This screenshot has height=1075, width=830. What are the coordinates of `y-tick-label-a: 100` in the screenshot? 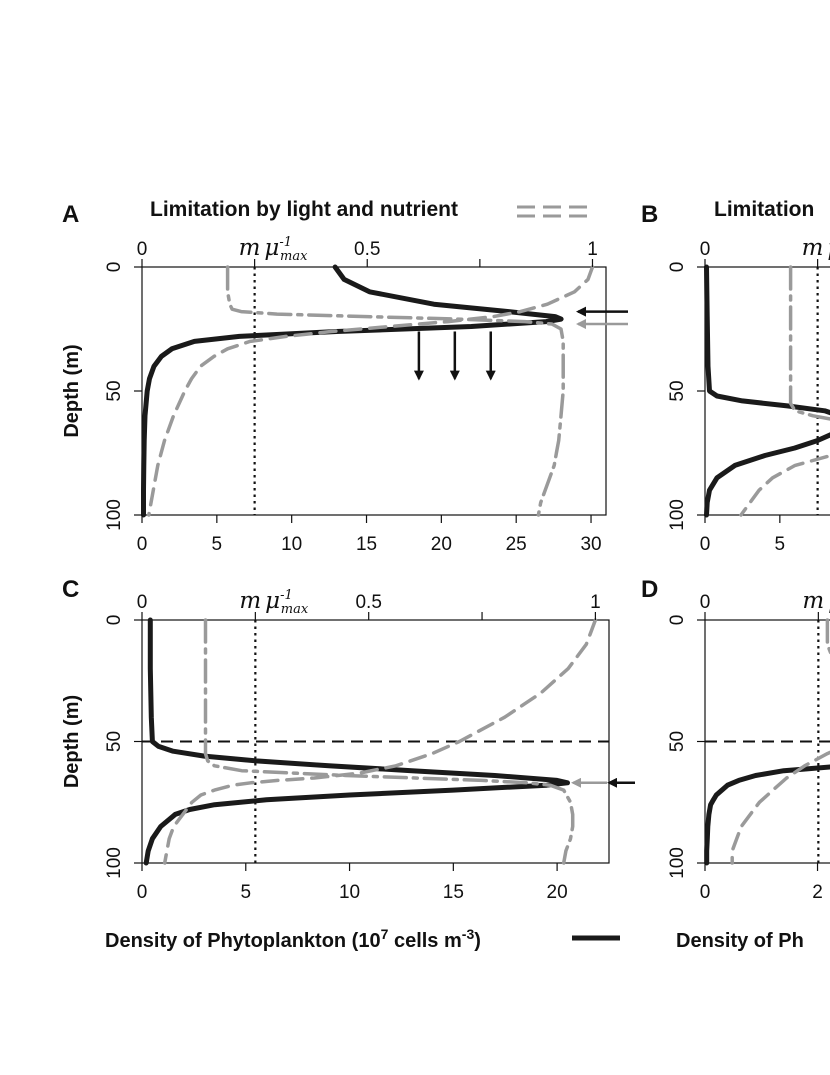 It's located at (114, 515).